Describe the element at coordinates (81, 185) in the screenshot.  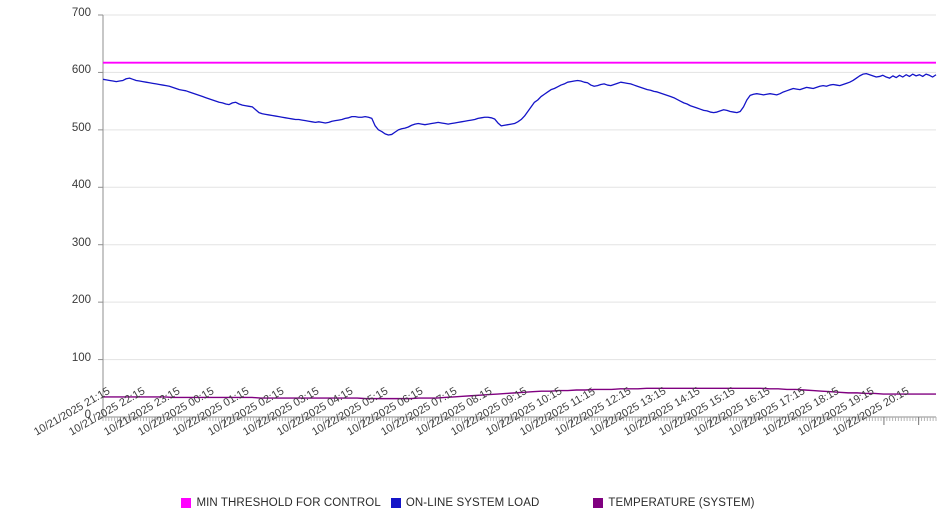
I see `y-axis-tick-label: 400` at that location.